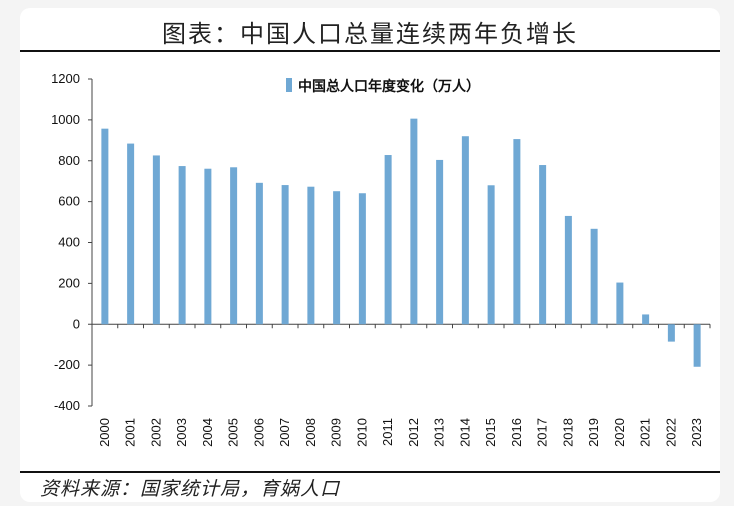 Image resolution: width=734 pixels, height=506 pixels. I want to click on x-tick-label-2007: 2007, so click(284, 432).